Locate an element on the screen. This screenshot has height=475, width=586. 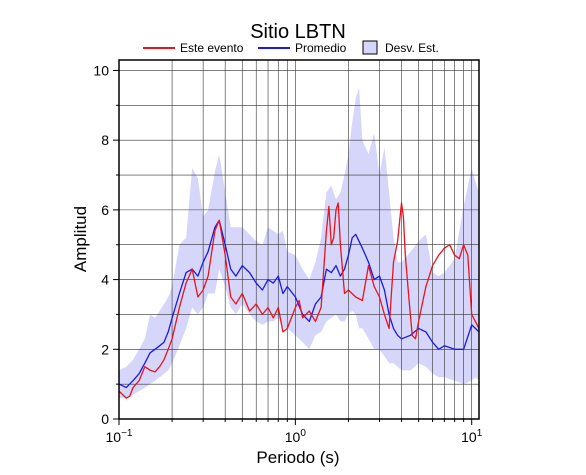
x-tick-label: 10⁻¹ is located at coordinates (119, 436).